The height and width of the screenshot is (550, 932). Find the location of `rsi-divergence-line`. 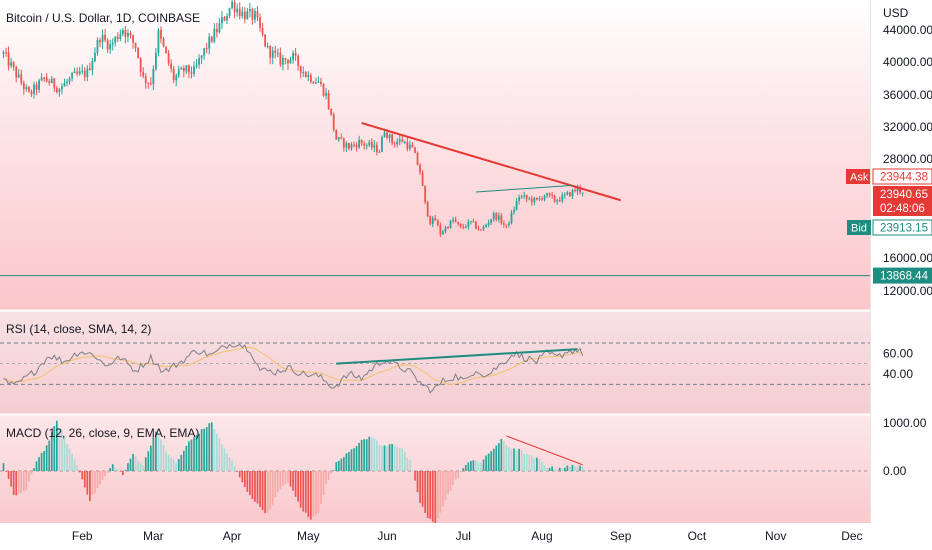

rsi-divergence-line is located at coordinates (457, 356).